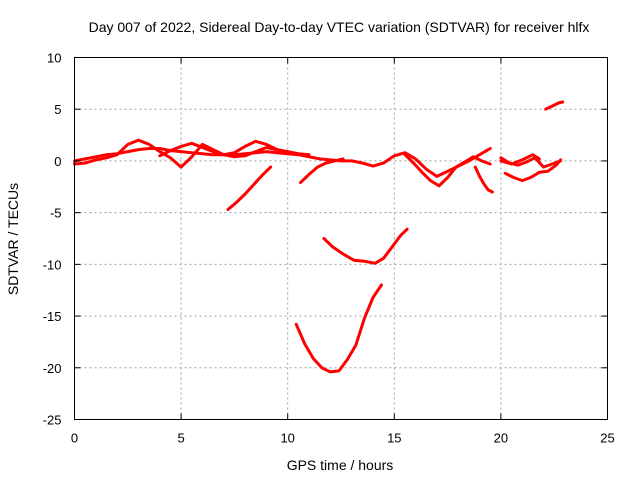 Image resolution: width=640 pixels, height=480 pixels. Describe the element at coordinates (340, 465) in the screenshot. I see `x-axis-label: GPS time / hours` at that location.